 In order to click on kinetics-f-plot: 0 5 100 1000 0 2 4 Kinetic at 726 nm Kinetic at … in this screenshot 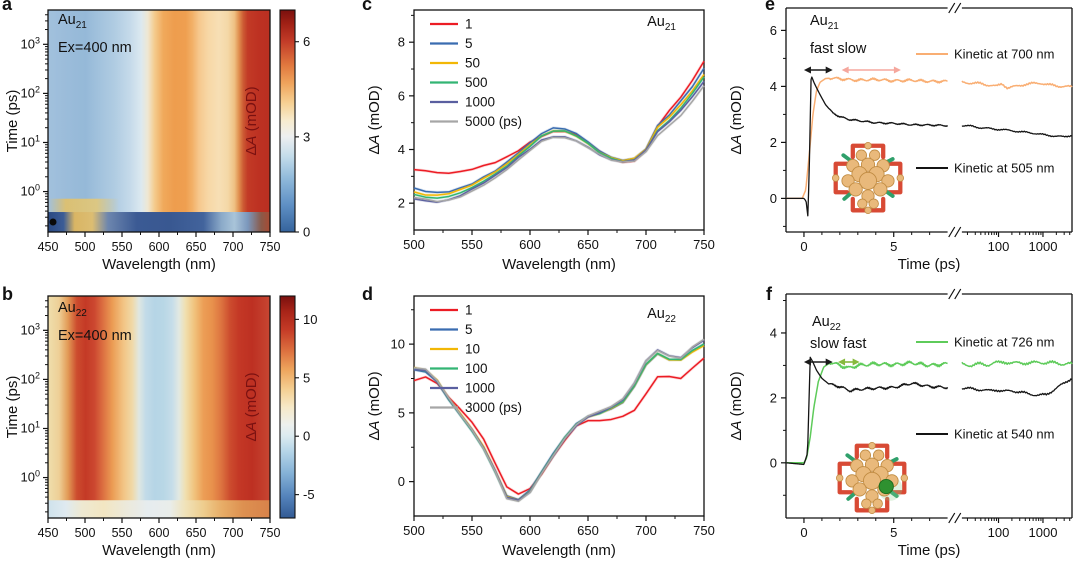, I will do `click(921, 414)`.